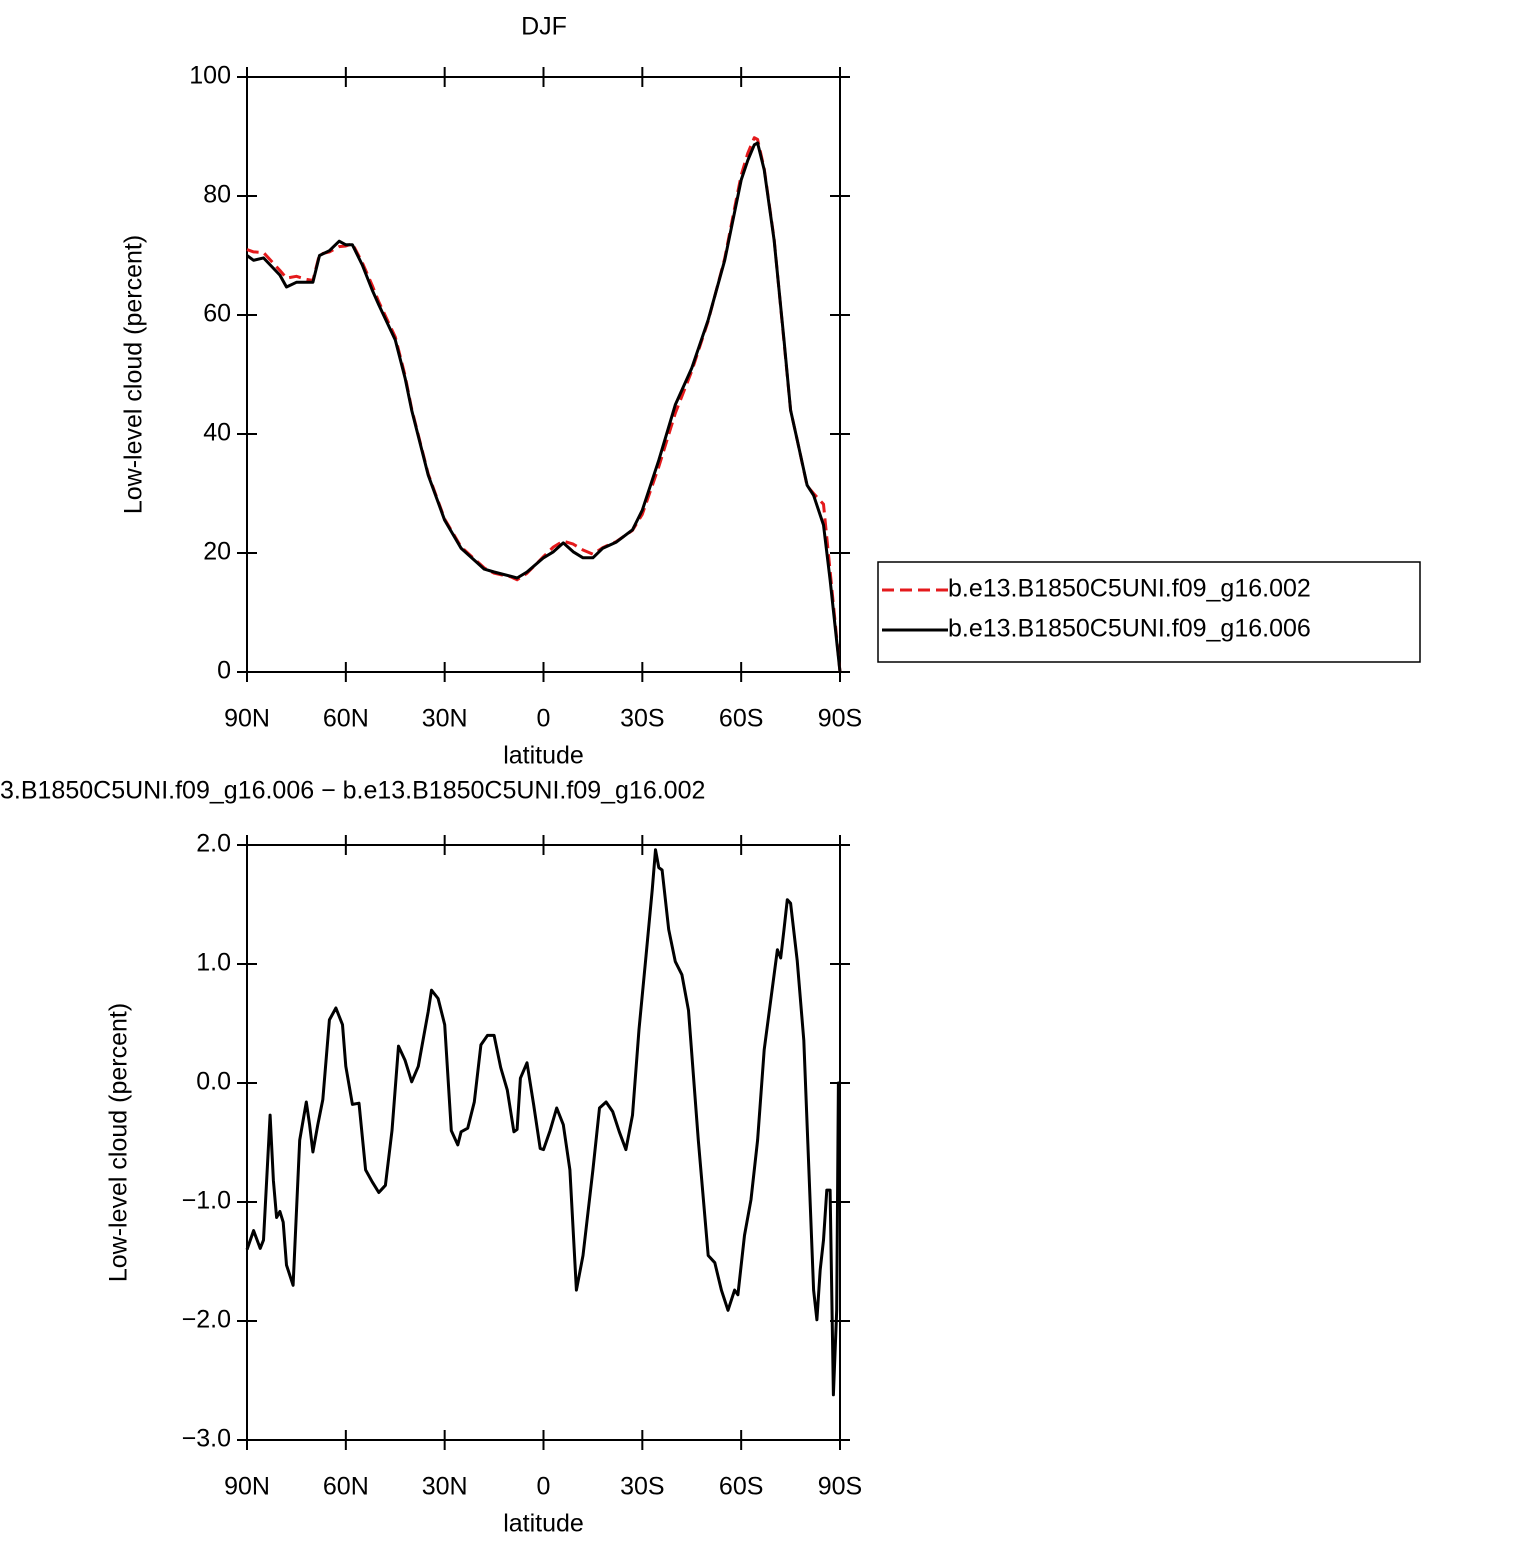 The image size is (1530, 1547). I want to click on legend-box, so click(1149, 612).